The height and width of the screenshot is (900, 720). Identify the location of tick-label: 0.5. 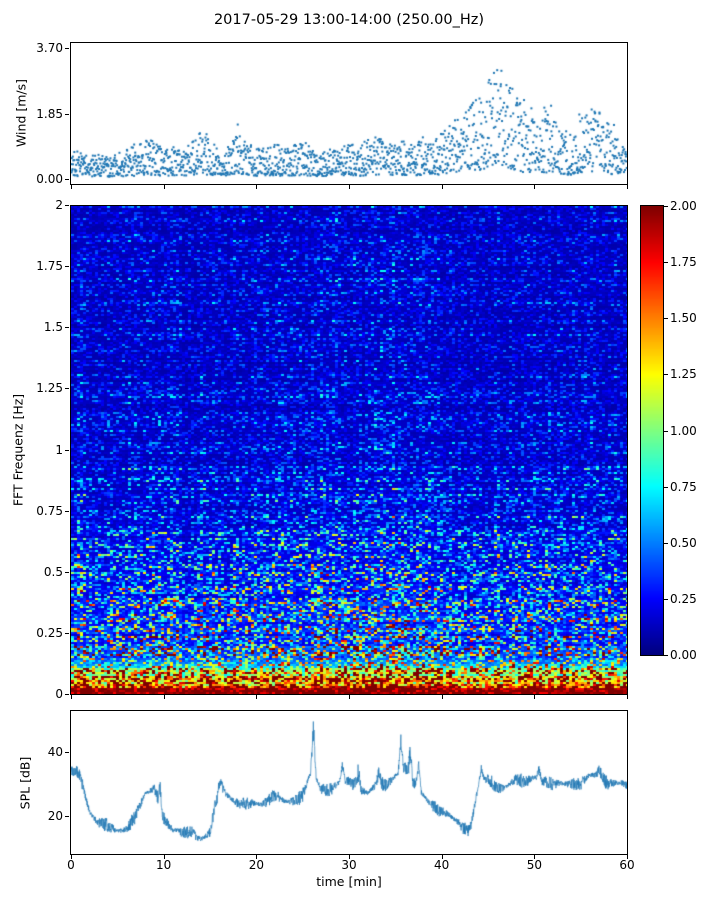
(53, 571).